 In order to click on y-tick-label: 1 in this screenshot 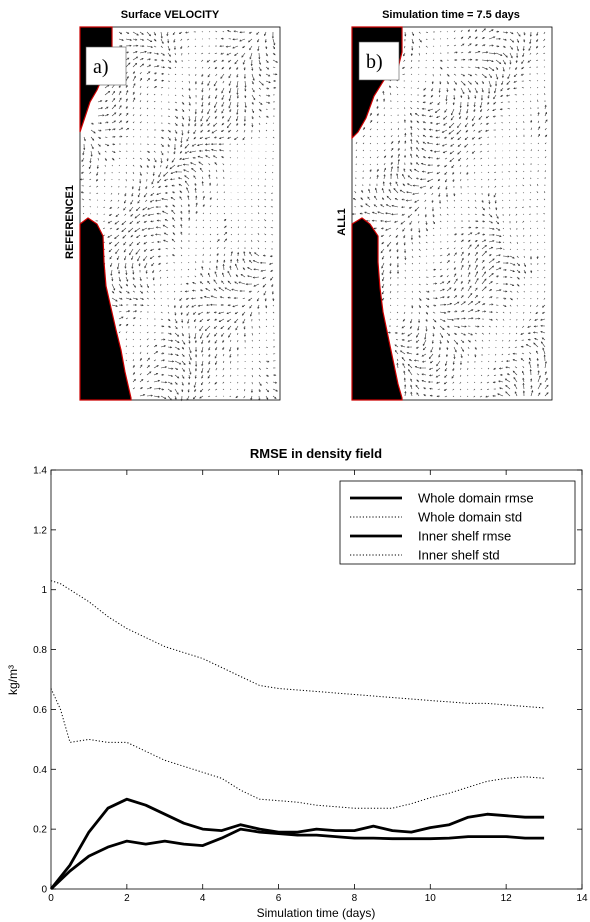, I will do `click(44, 590)`.